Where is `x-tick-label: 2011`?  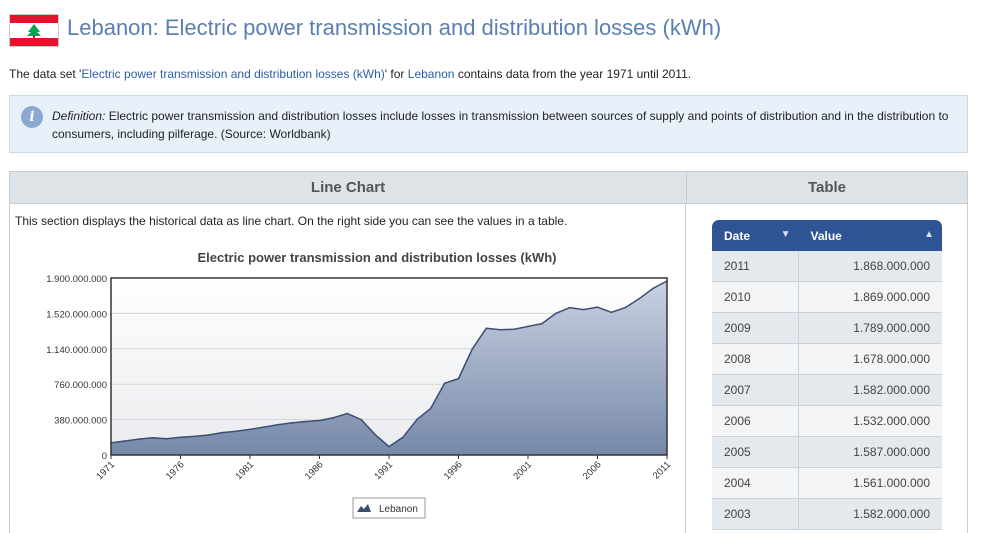 x-tick-label: 2011 is located at coordinates (662, 470).